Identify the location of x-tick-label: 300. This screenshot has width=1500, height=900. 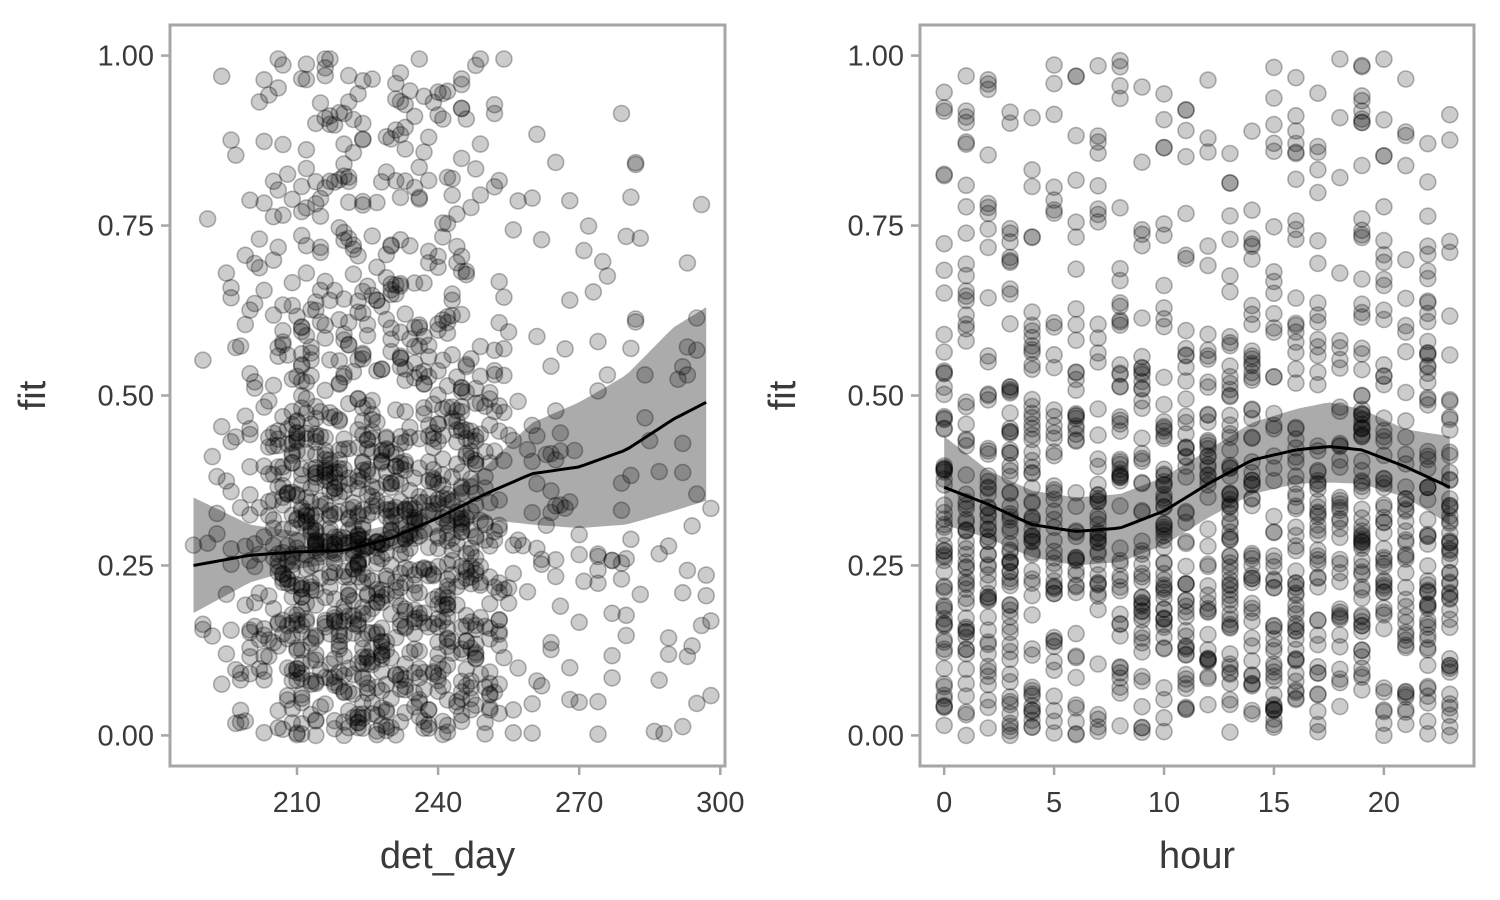
(720, 803).